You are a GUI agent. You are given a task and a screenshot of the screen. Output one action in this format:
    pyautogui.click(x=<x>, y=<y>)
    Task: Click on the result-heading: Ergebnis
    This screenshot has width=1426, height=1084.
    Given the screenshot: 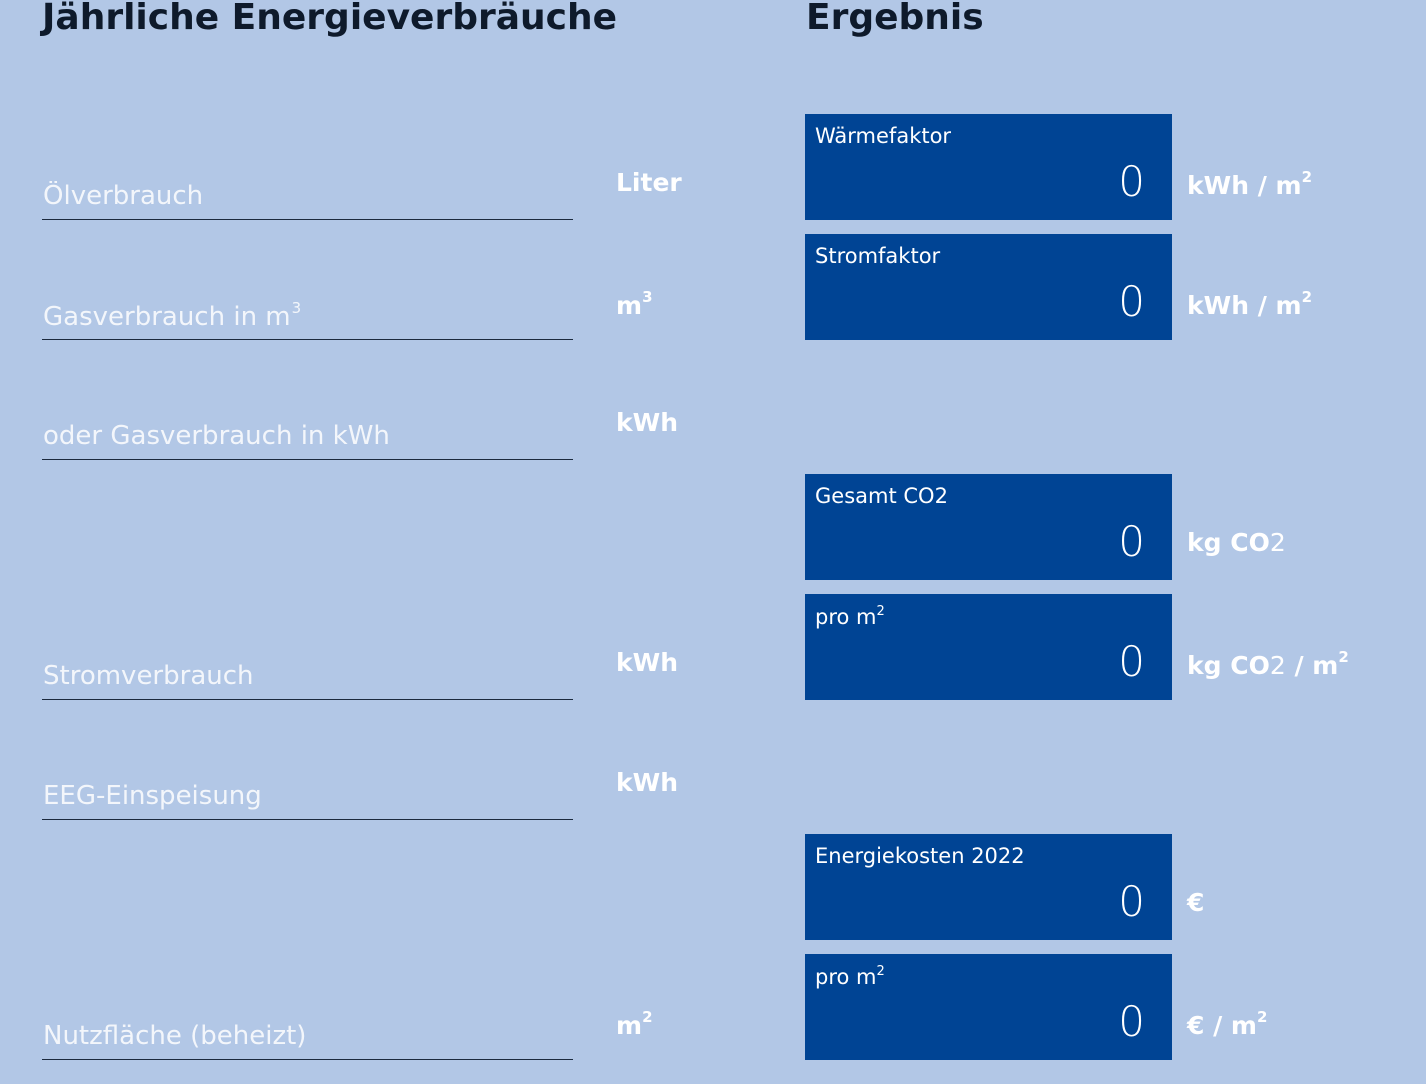 What is the action you would take?
    pyautogui.click(x=895, y=19)
    